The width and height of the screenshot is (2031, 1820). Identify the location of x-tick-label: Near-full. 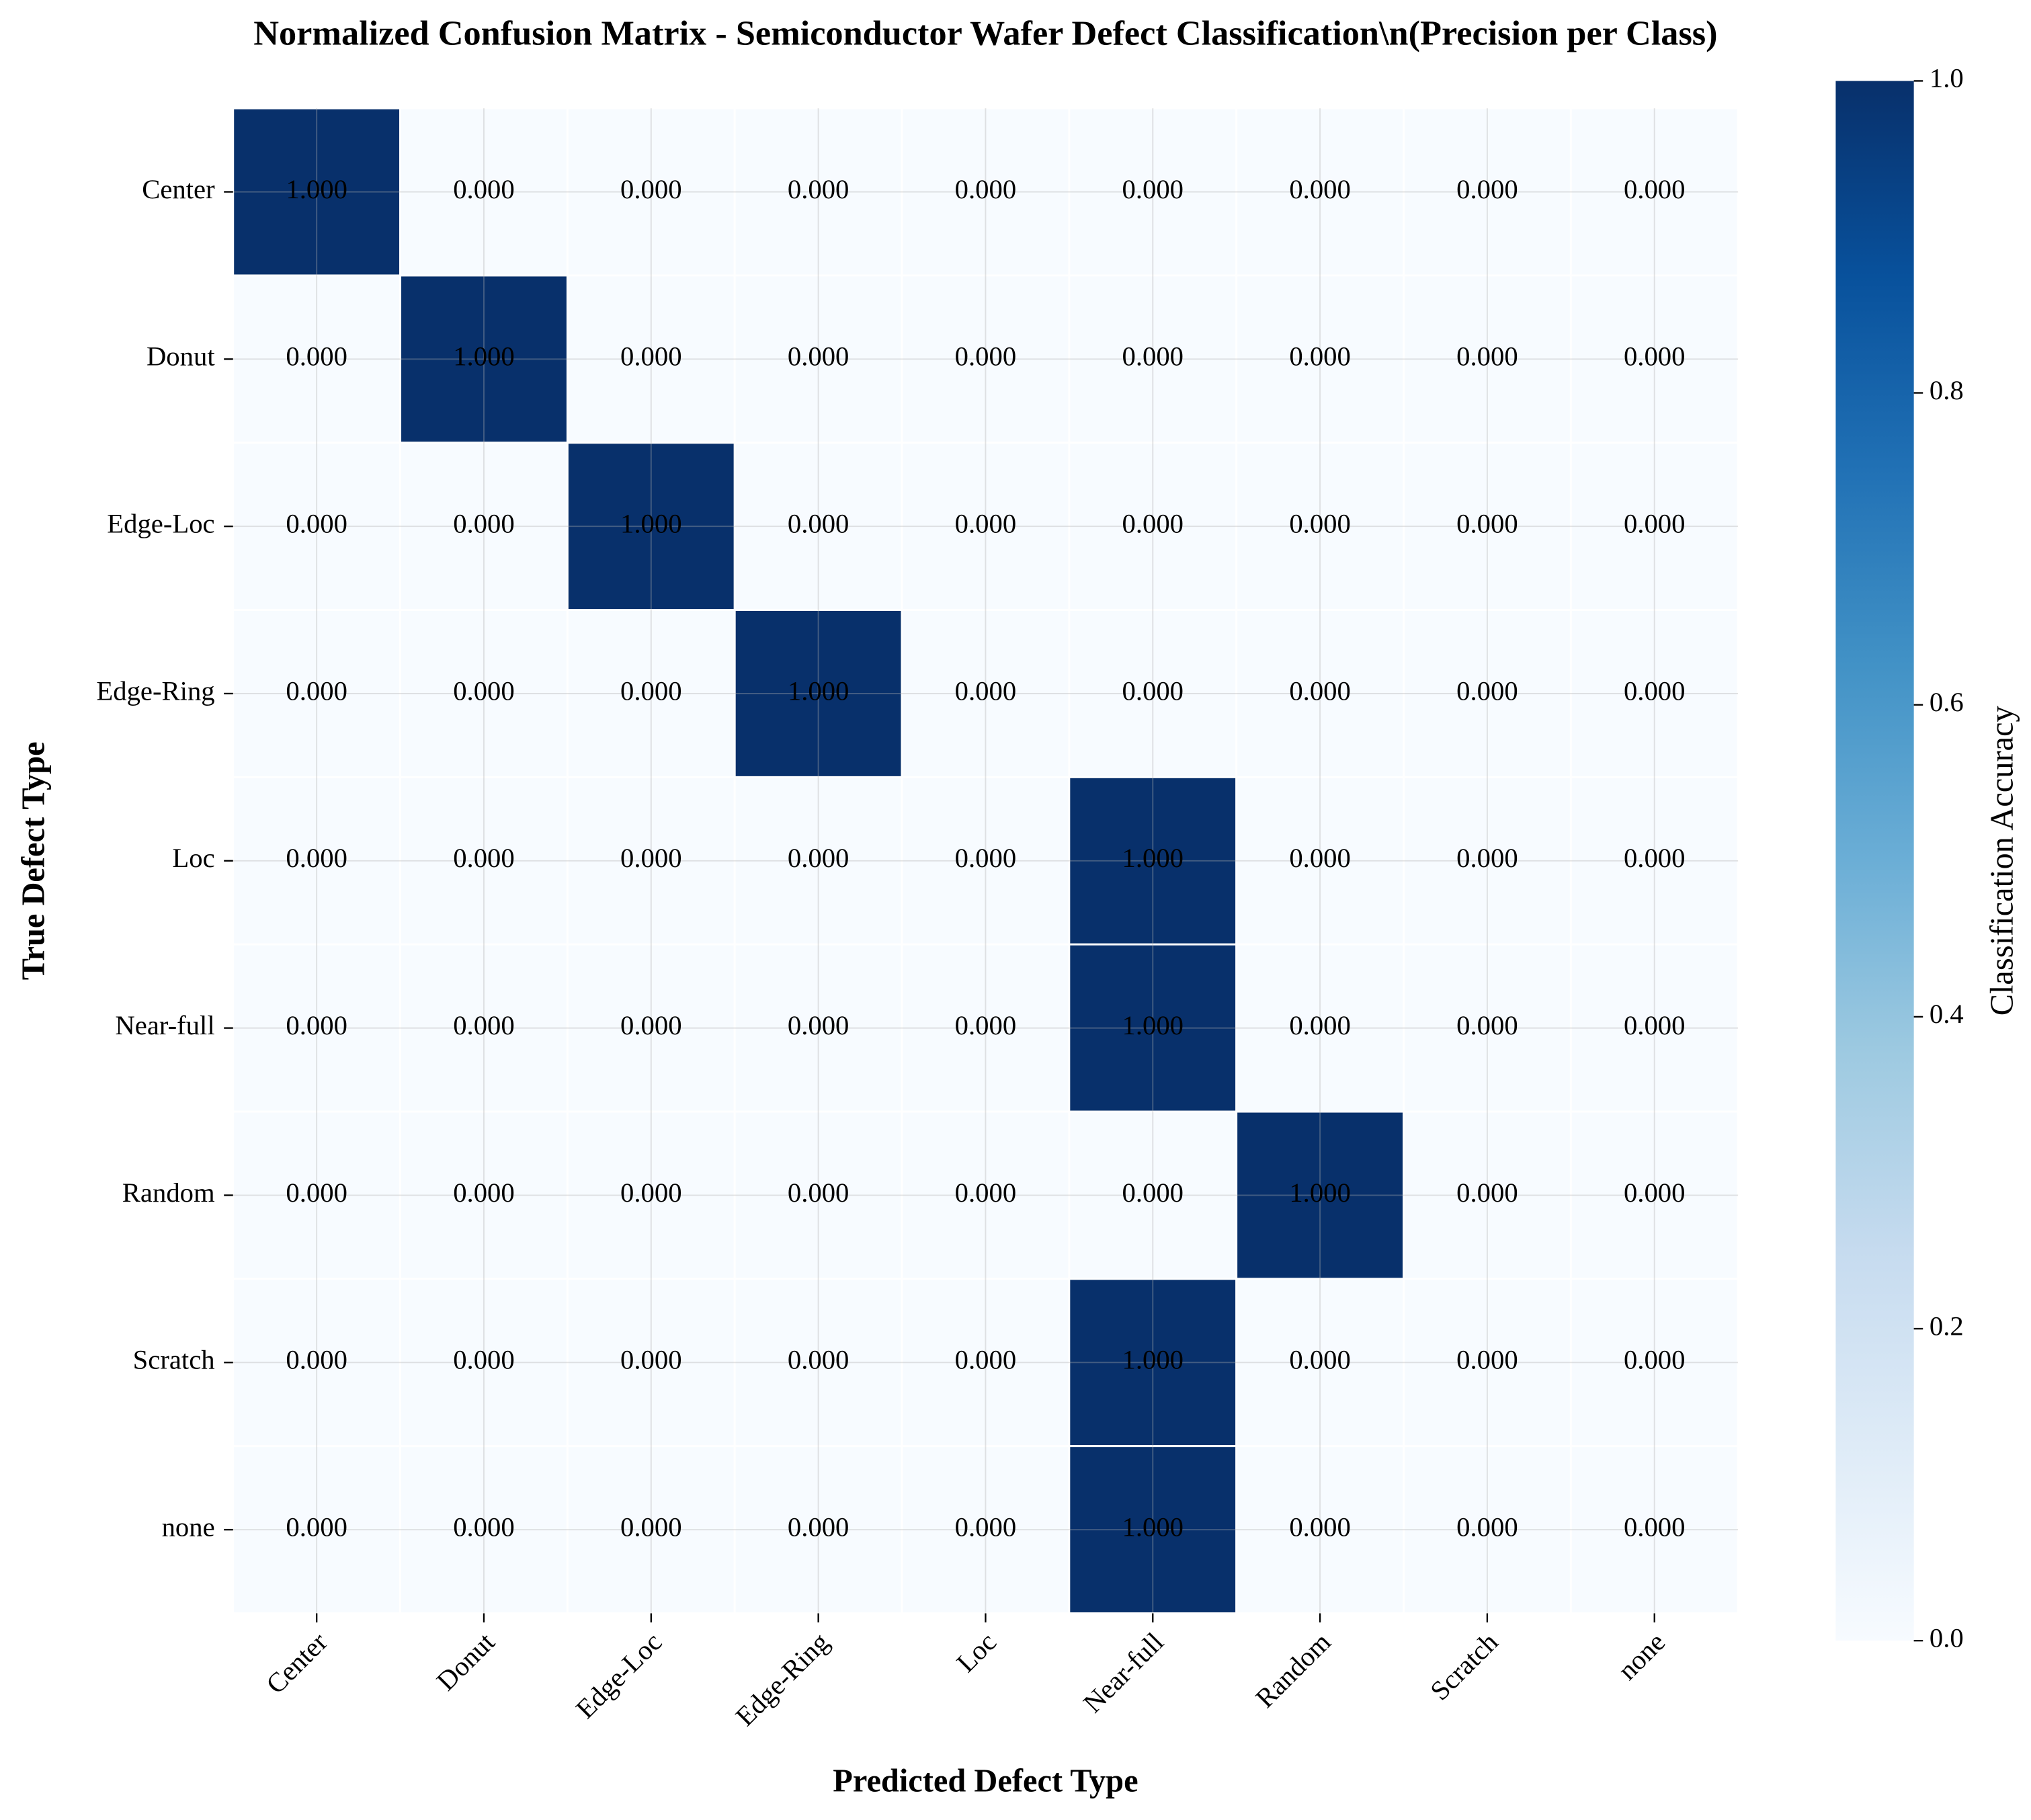
(1123, 1672).